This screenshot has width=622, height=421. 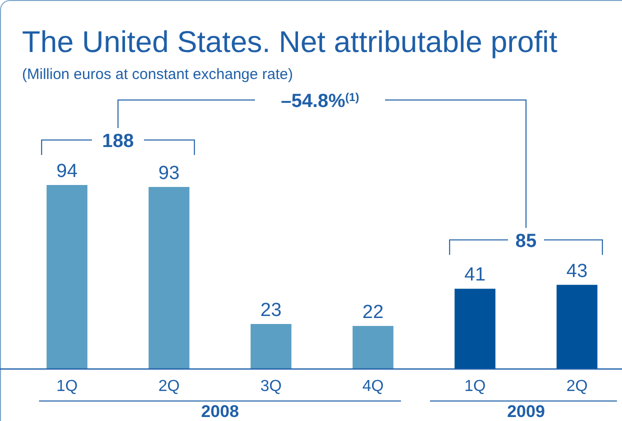 What do you see at coordinates (157, 74) in the screenshot?
I see `chart-subtitle: (Million euros at constant exchange rate)` at bounding box center [157, 74].